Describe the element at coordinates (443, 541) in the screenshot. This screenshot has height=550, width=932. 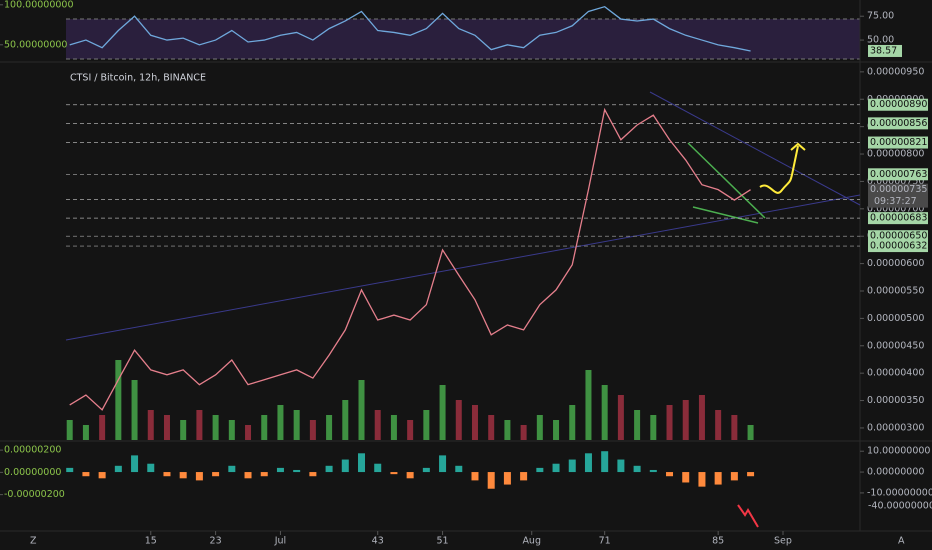
I see `x-tick-label: 51` at that location.